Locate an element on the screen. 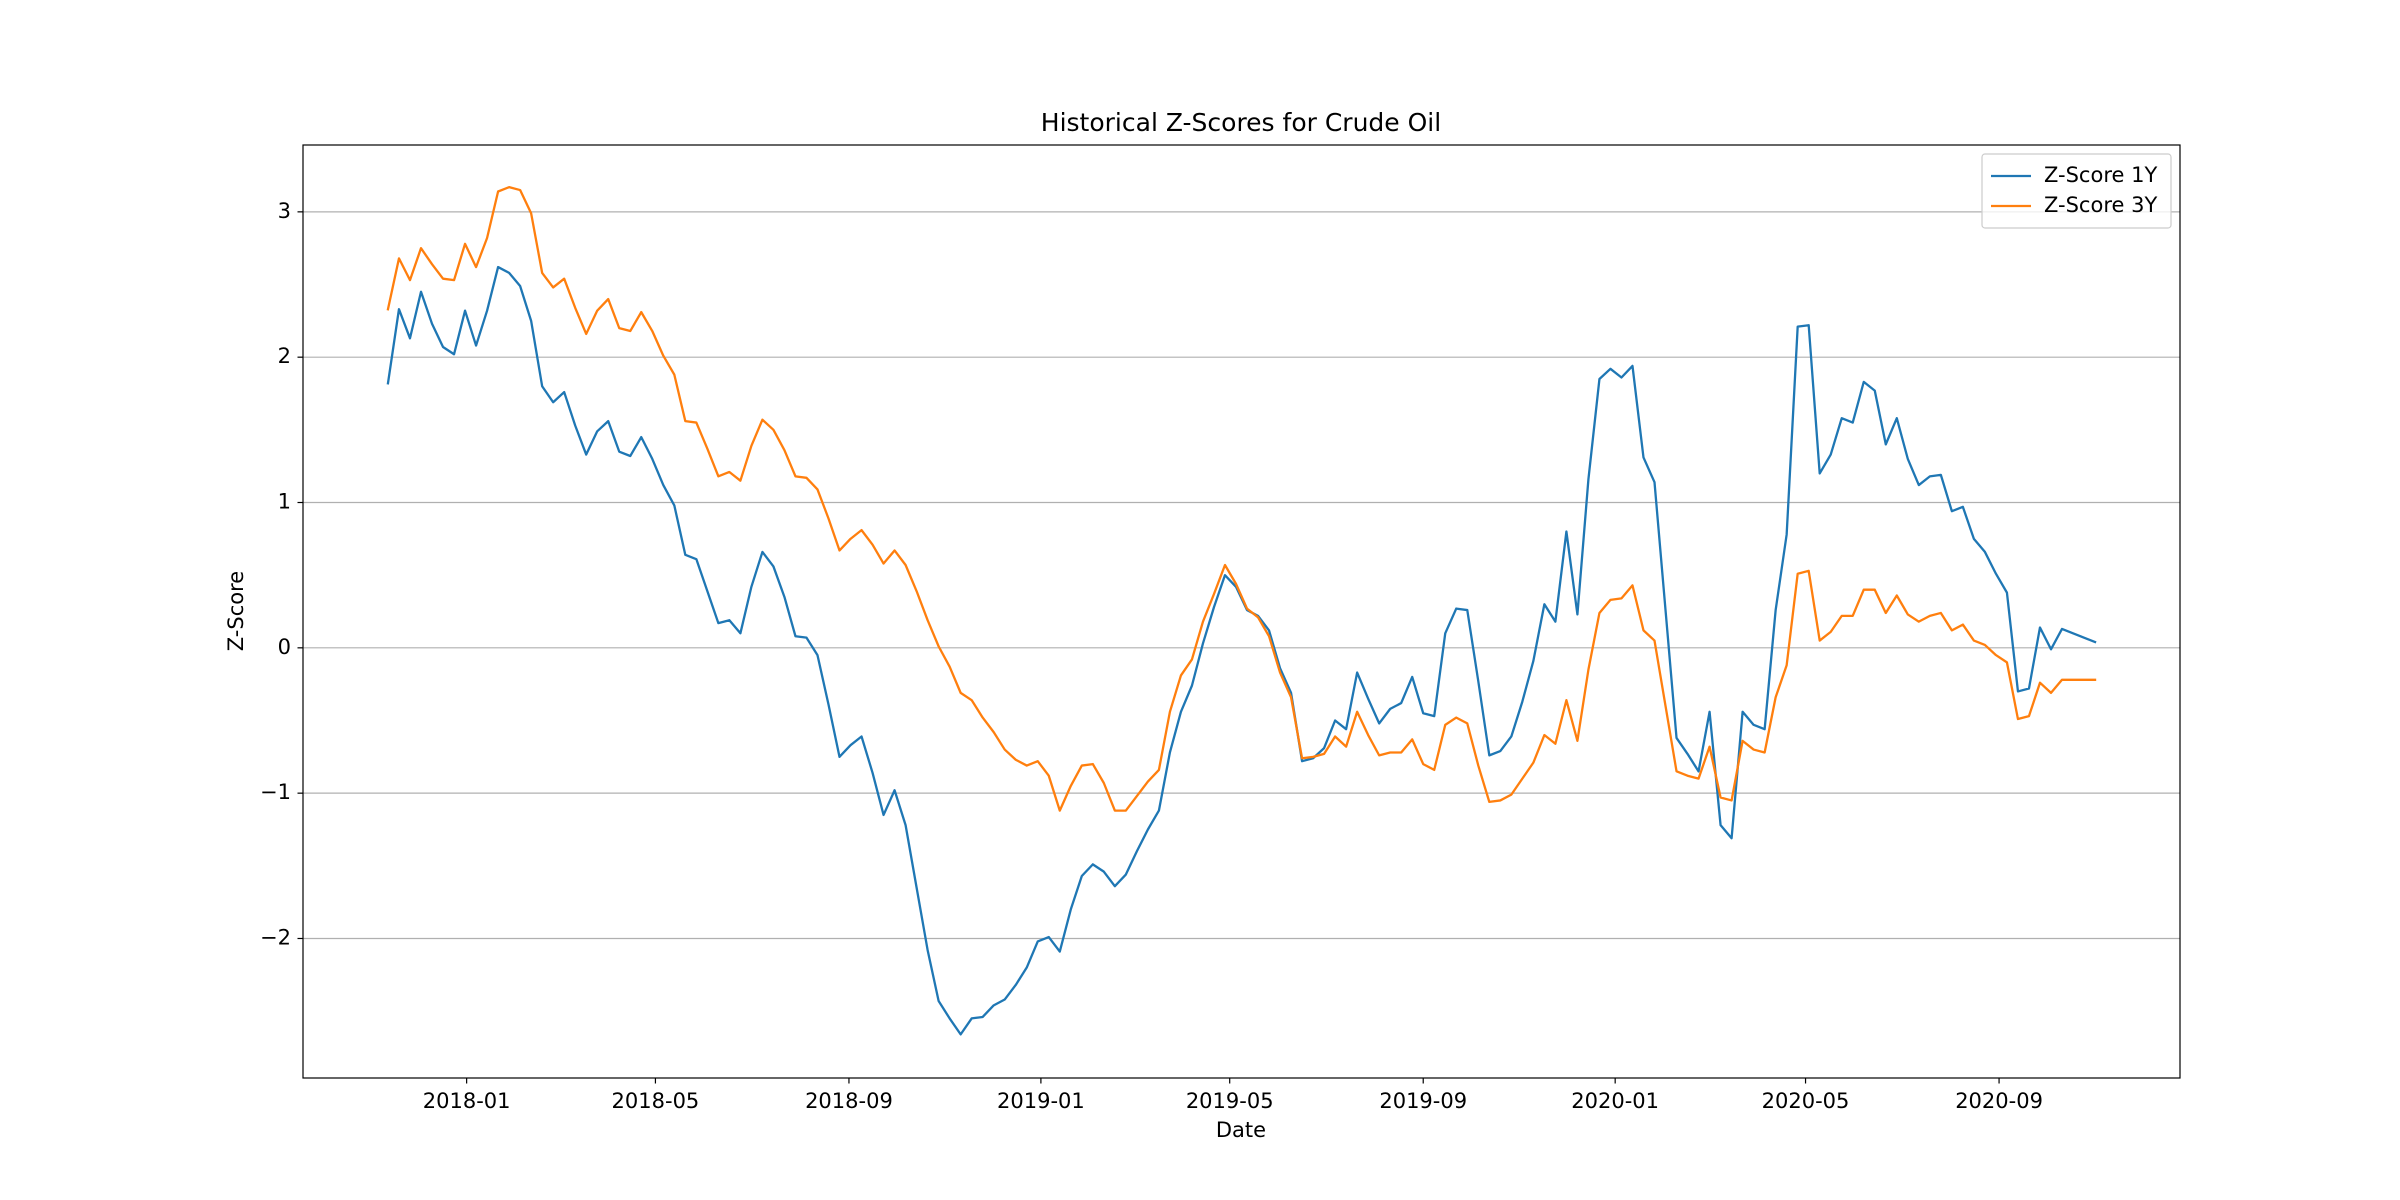 The image size is (2400, 1200). legend-label: Z-Score 3Y is located at coordinates (2100, 205).